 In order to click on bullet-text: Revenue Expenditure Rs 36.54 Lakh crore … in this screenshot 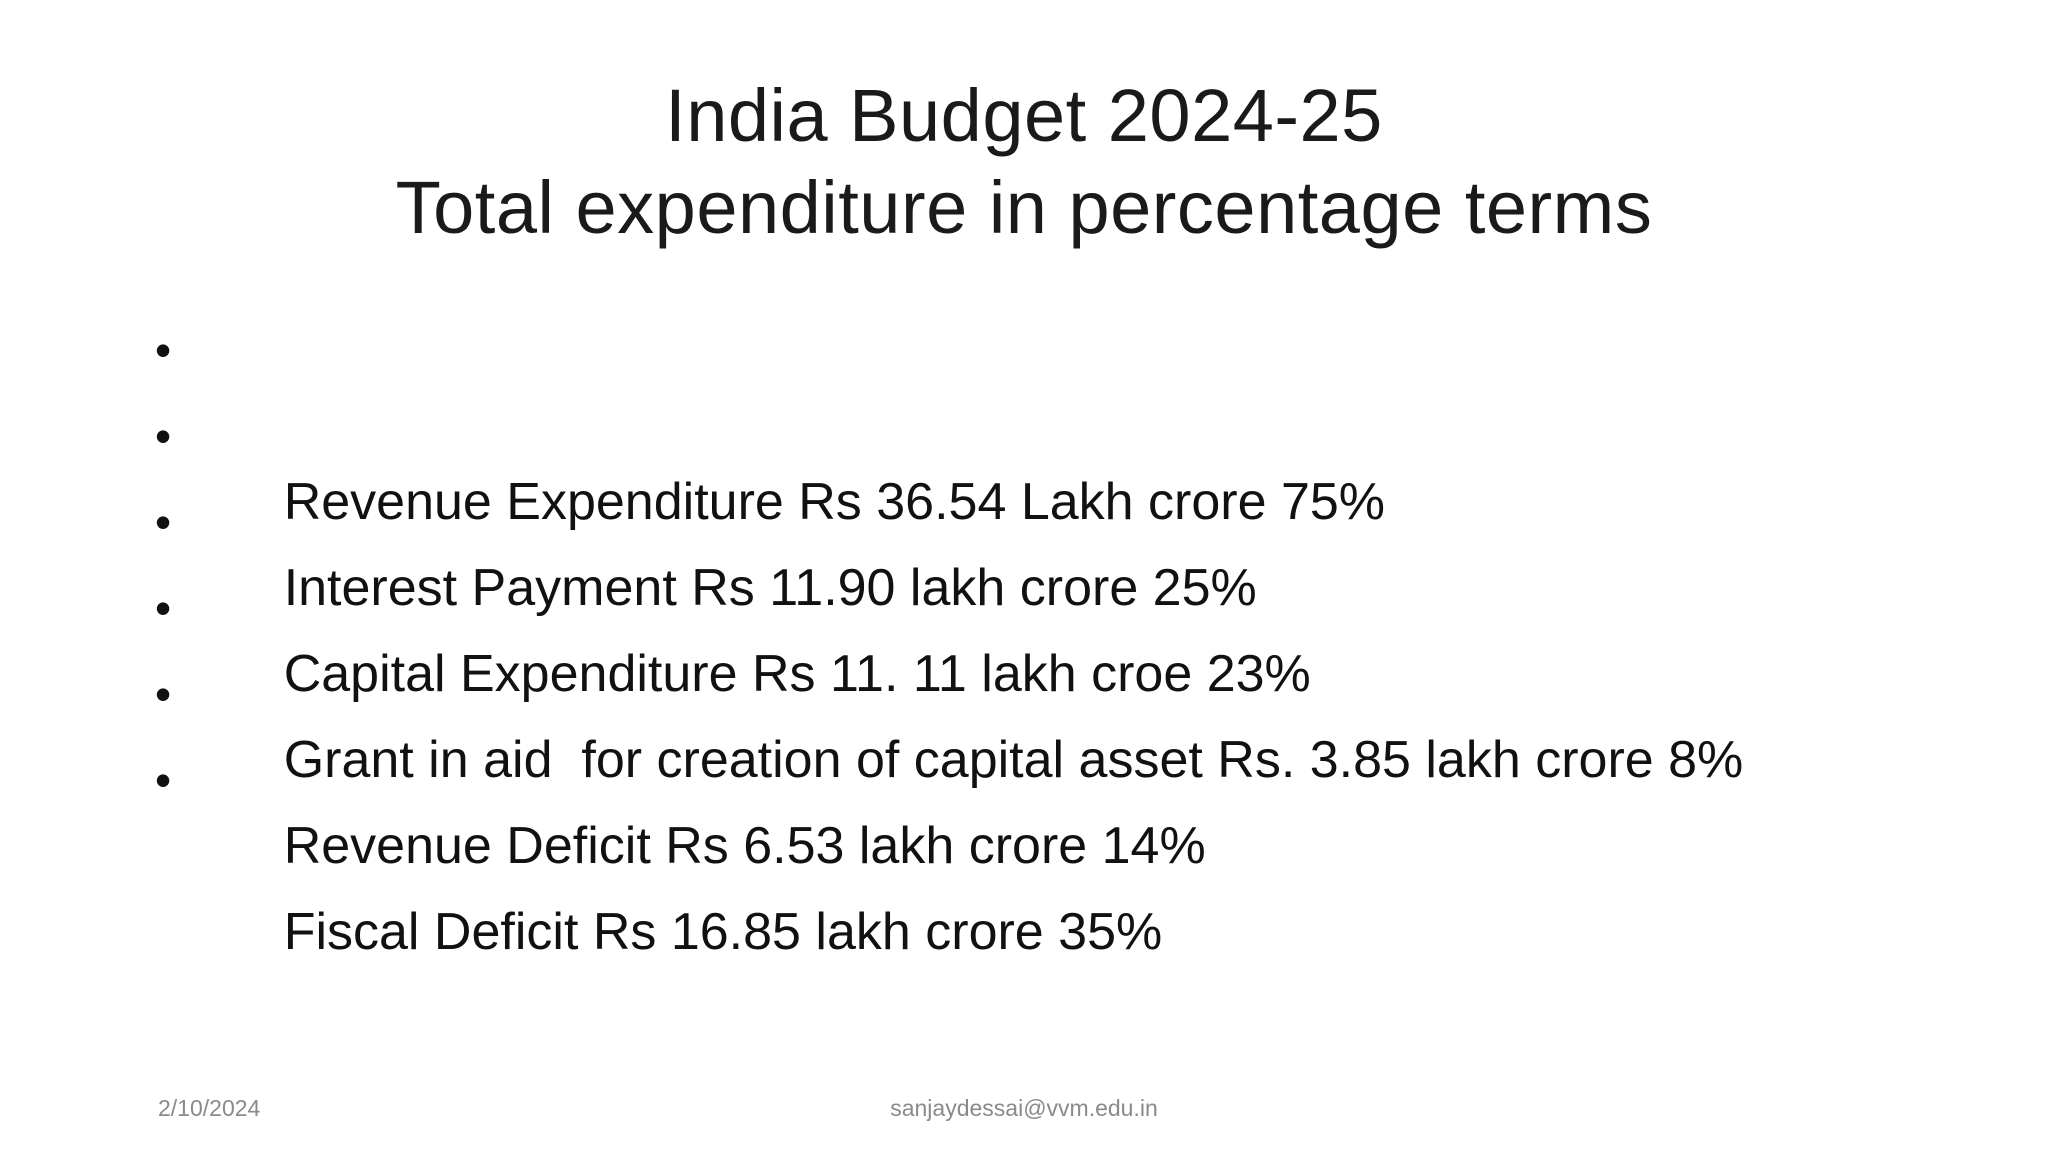, I will do `click(834, 502)`.